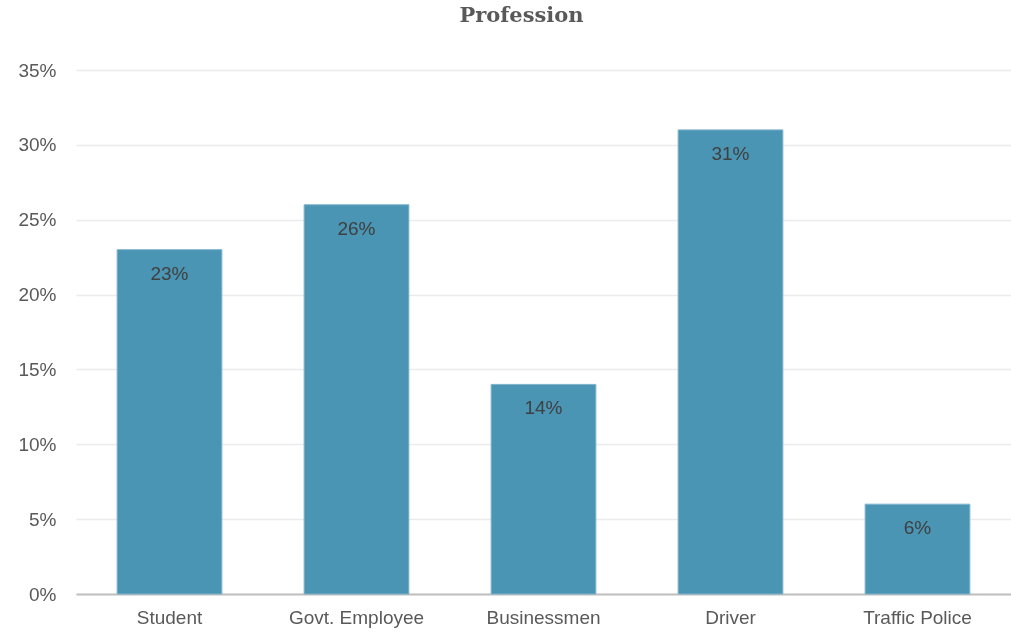  Describe the element at coordinates (37, 444) in the screenshot. I see `y-tick-label: 10%` at that location.